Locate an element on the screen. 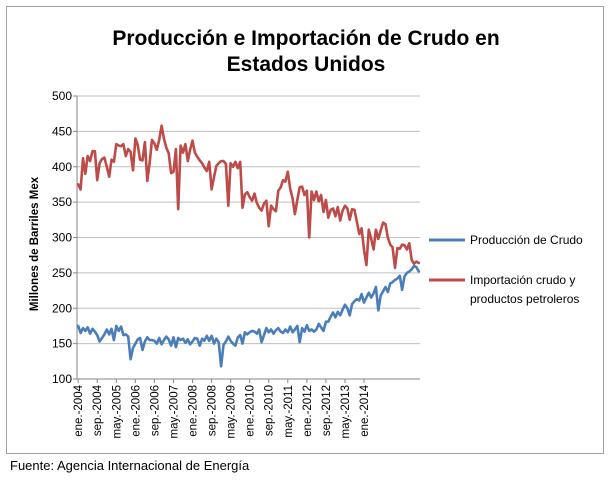 The width and height of the screenshot is (615, 484). y-tick-label-300: 300 is located at coordinates (62, 238).